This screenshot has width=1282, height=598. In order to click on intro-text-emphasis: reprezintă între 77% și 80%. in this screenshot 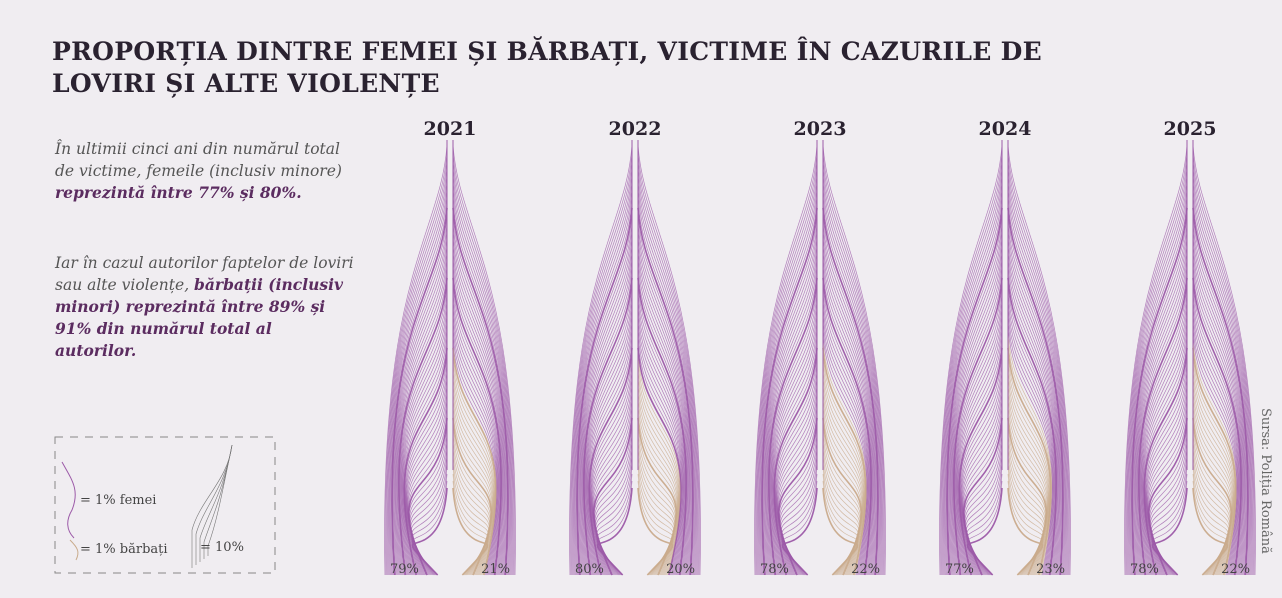, I will do `click(178, 192)`.